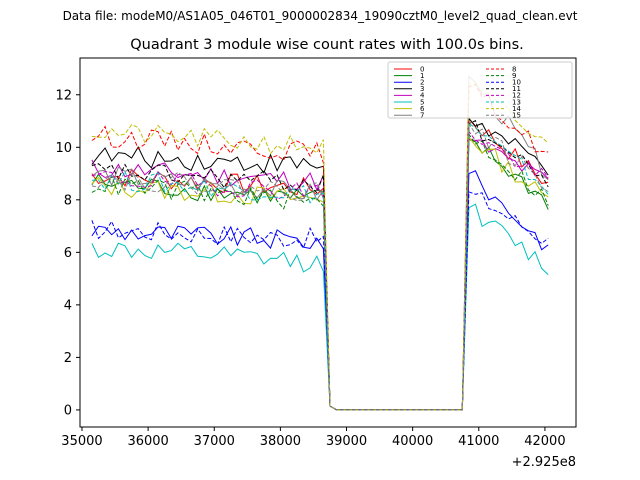 The height and width of the screenshot is (480, 640). What do you see at coordinates (81, 441) in the screenshot?
I see `x-tick-label: 35000` at bounding box center [81, 441].